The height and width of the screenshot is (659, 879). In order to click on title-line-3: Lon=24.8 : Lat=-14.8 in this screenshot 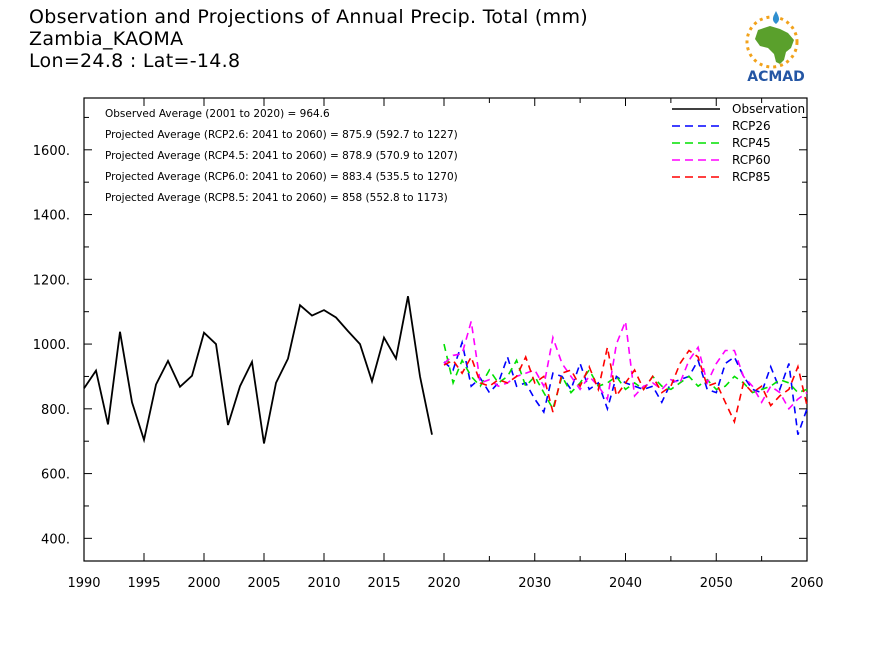, I will do `click(135, 61)`.